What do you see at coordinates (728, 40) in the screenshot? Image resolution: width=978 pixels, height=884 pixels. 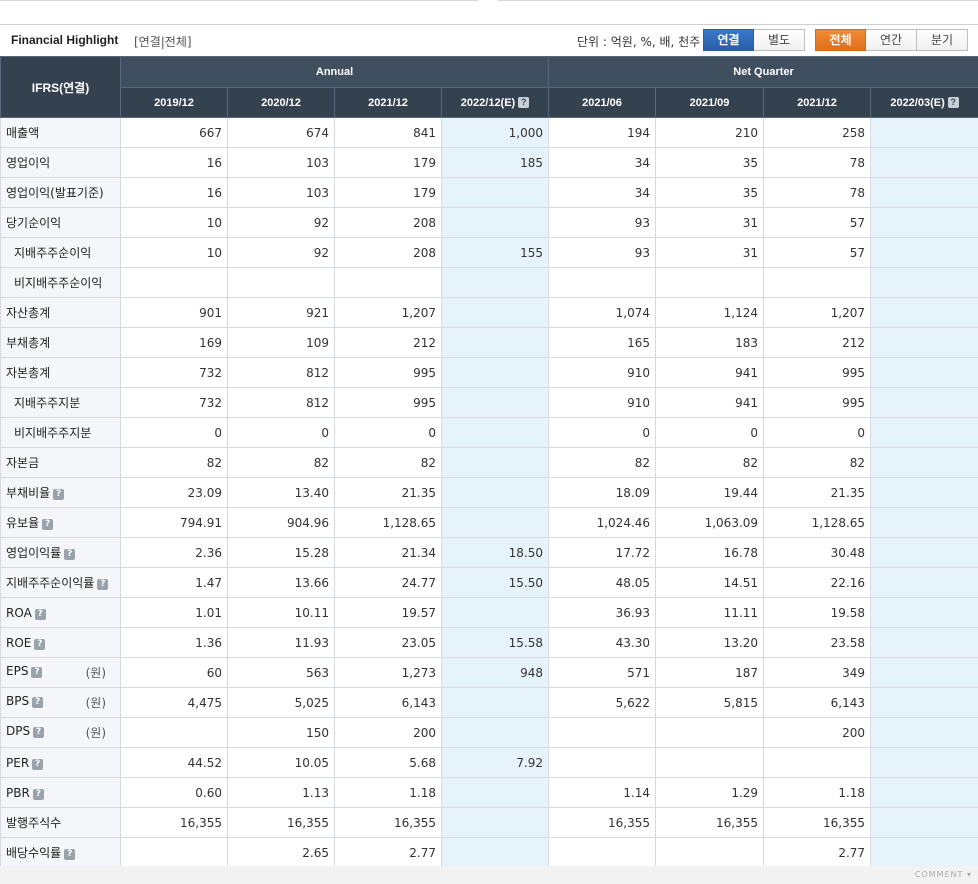 I see `scope-consolidated-button: 연결` at bounding box center [728, 40].